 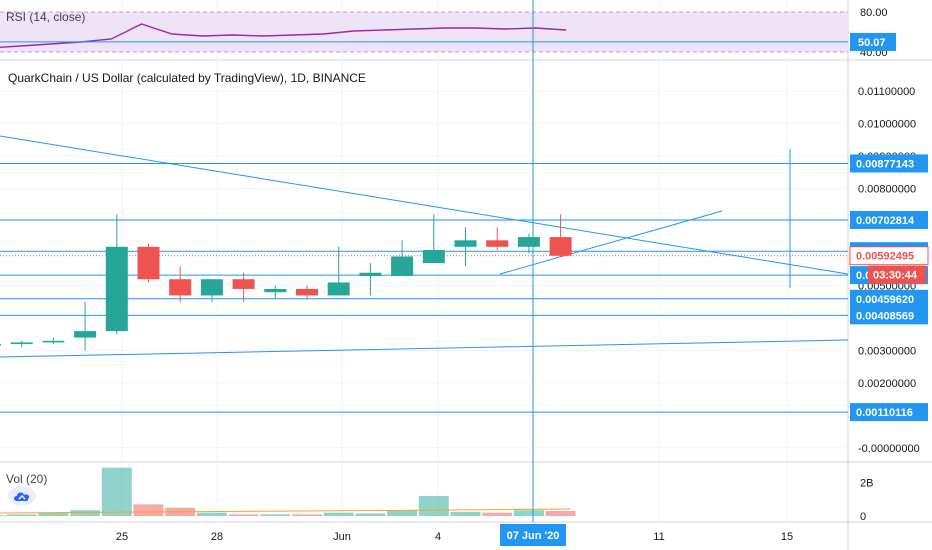 What do you see at coordinates (27, 479) in the screenshot?
I see `volume-title: Vol (20)` at bounding box center [27, 479].